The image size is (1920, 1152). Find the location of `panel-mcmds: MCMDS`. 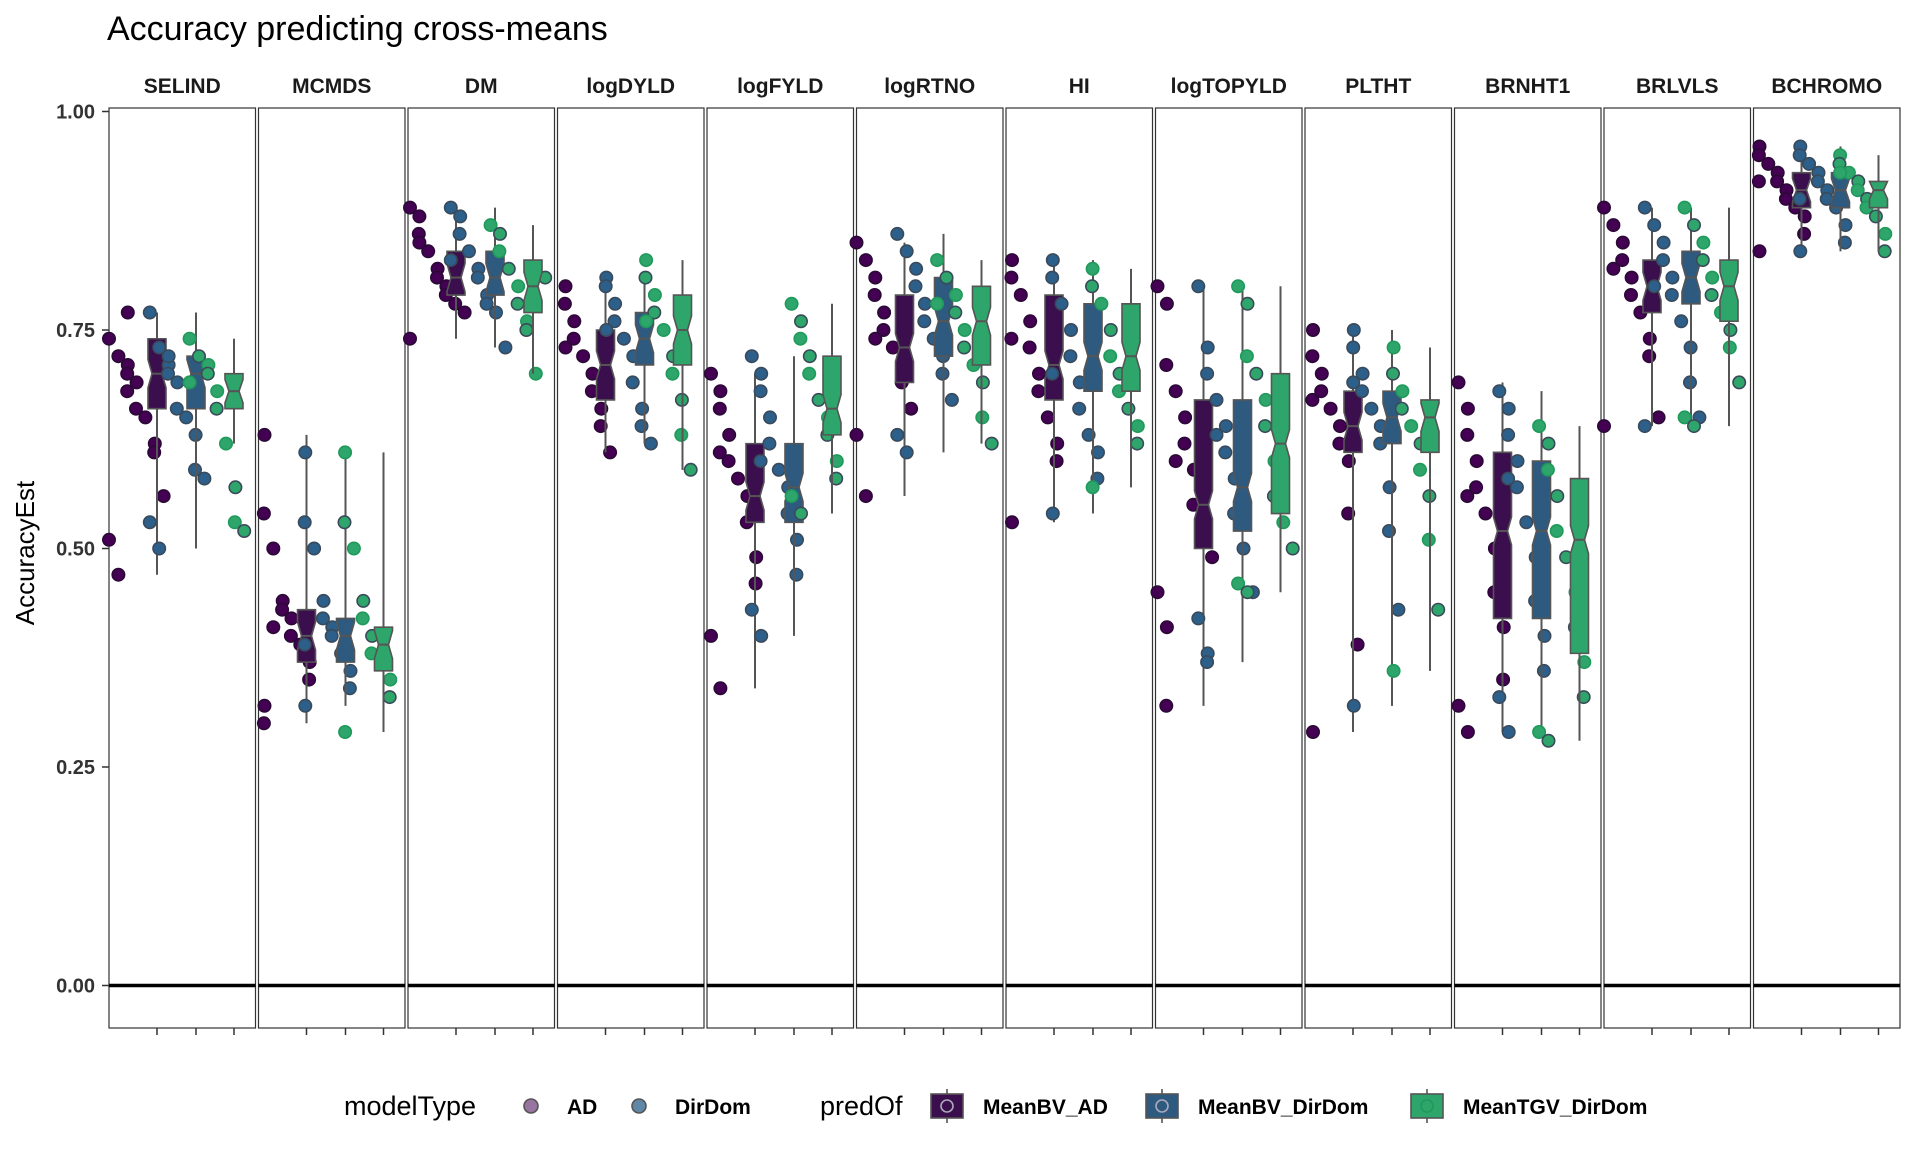

panel-mcmds: MCMDS is located at coordinates (331, 555).